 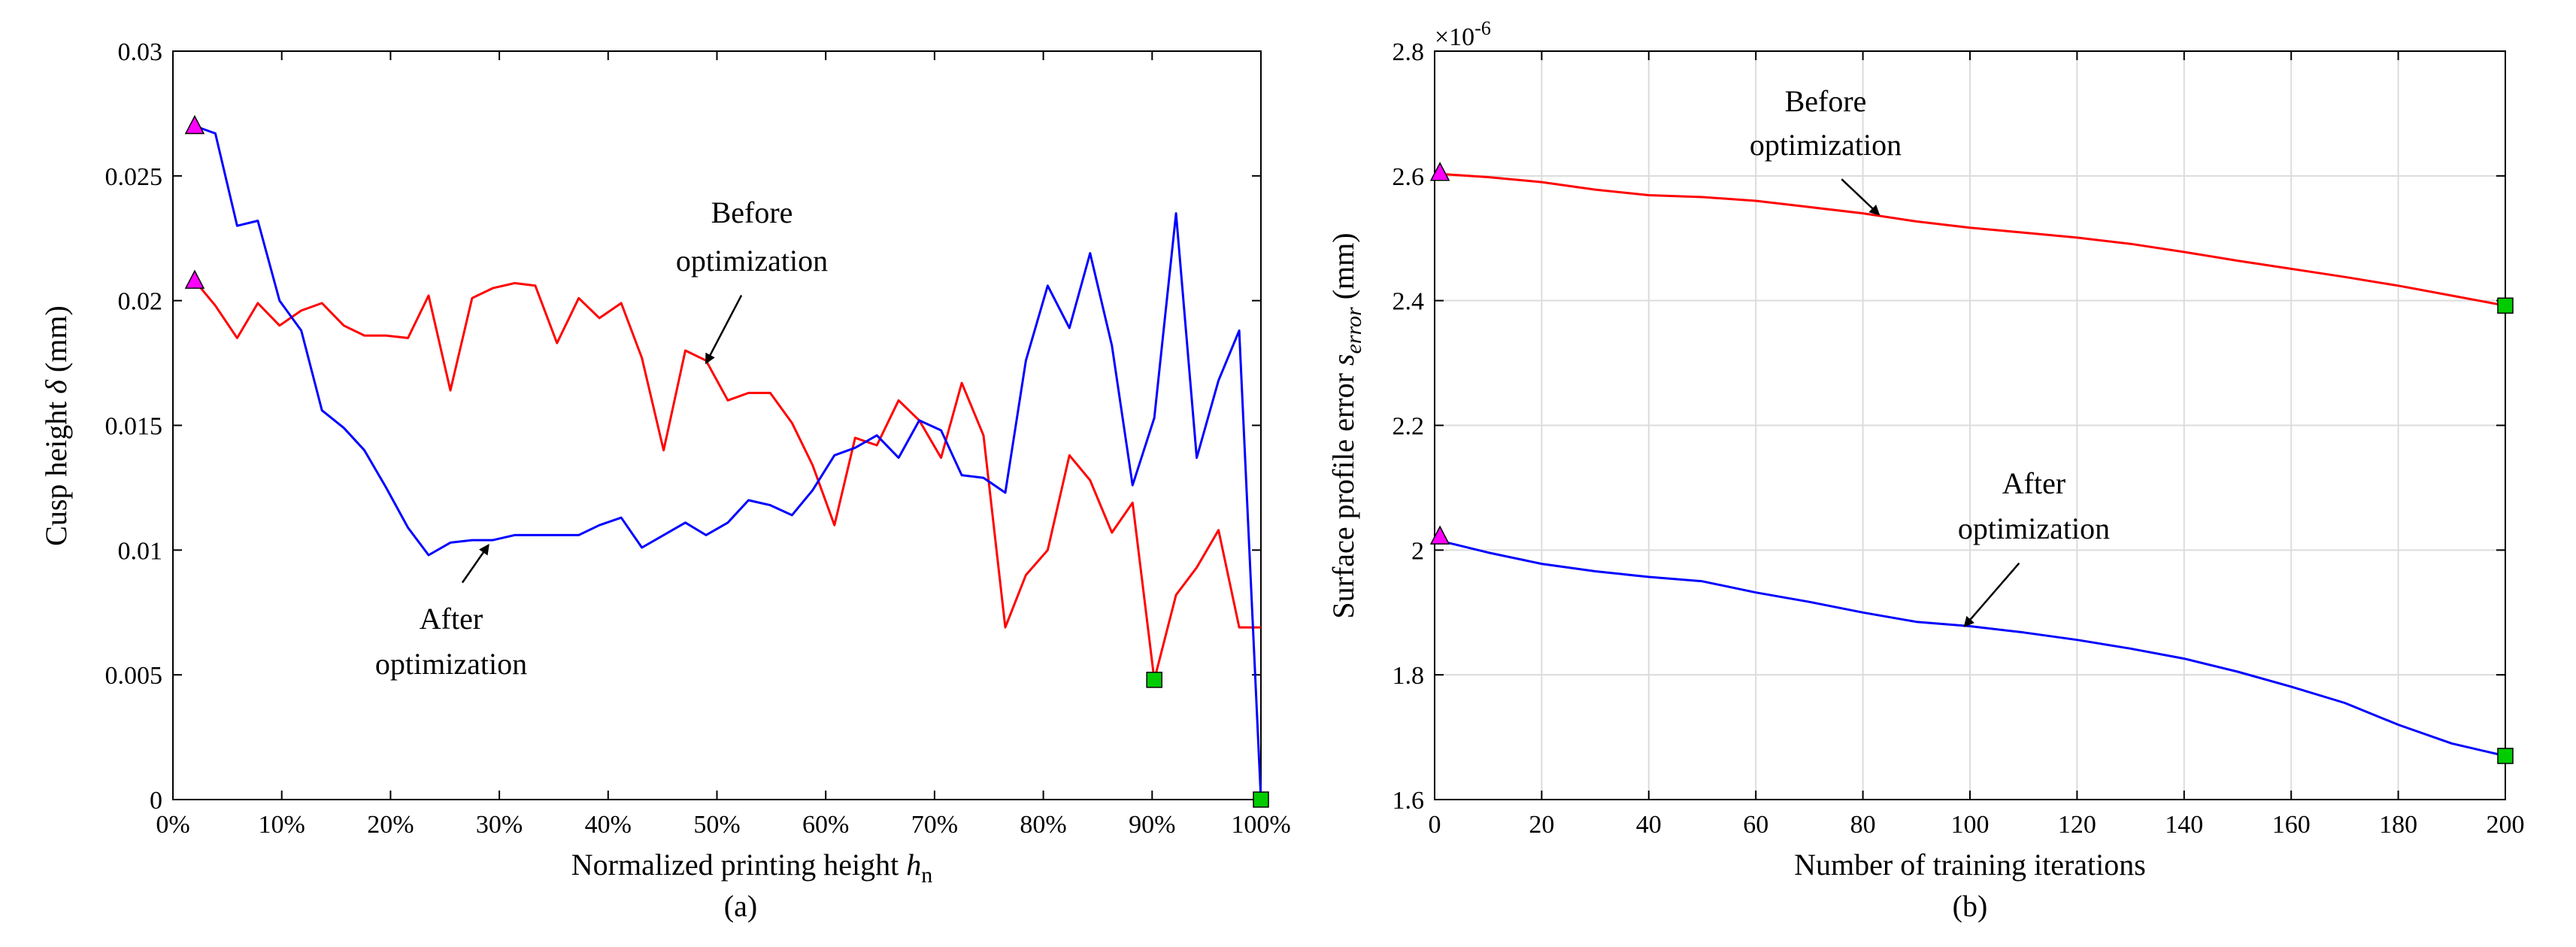 What do you see at coordinates (134, 676) in the screenshot?
I see `y-tick-label: 0.005` at bounding box center [134, 676].